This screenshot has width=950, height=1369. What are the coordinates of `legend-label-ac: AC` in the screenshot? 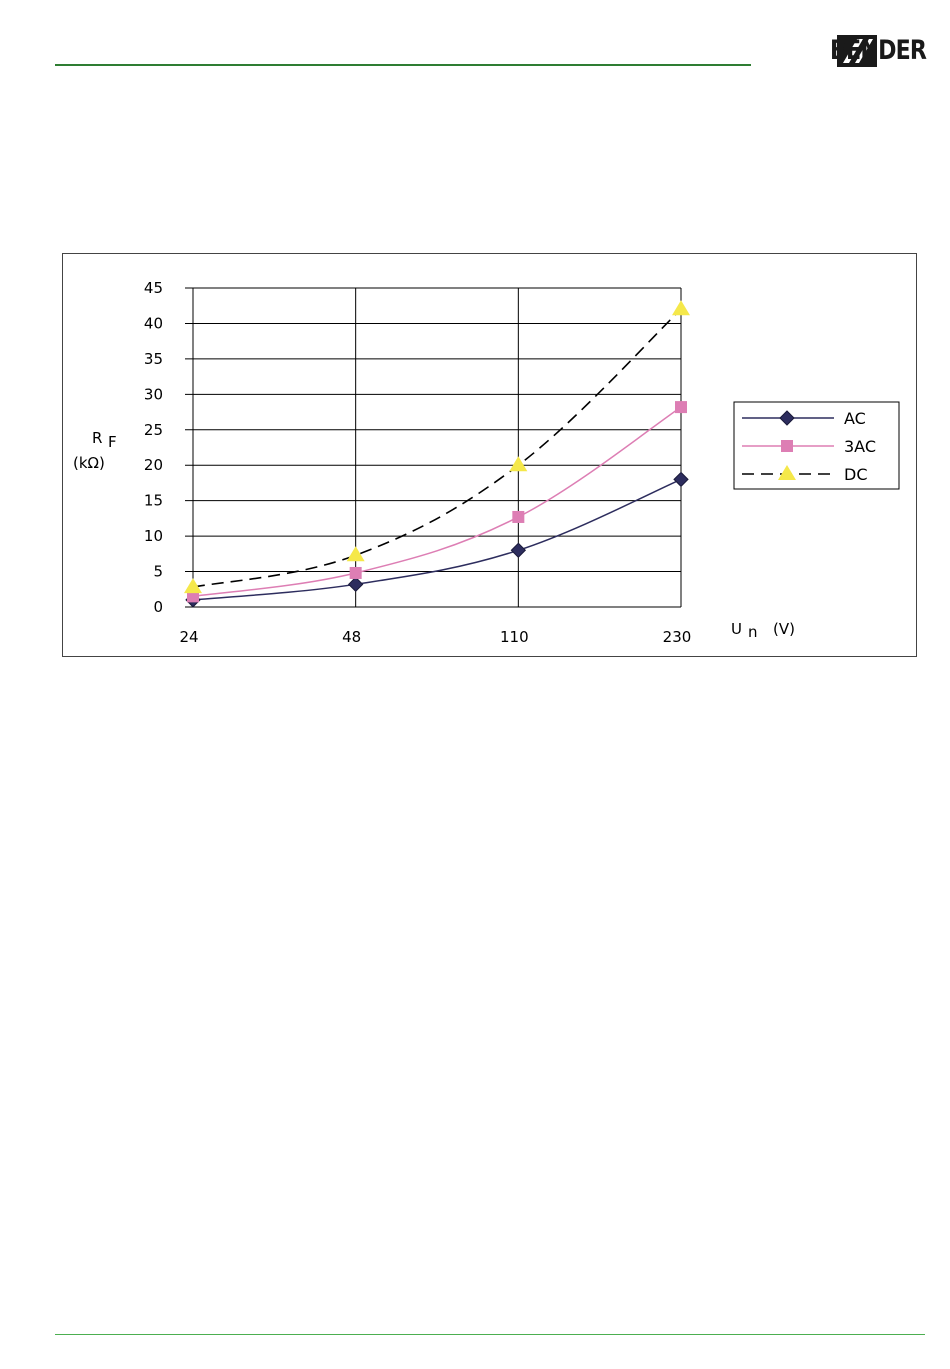 It's located at (855, 418).